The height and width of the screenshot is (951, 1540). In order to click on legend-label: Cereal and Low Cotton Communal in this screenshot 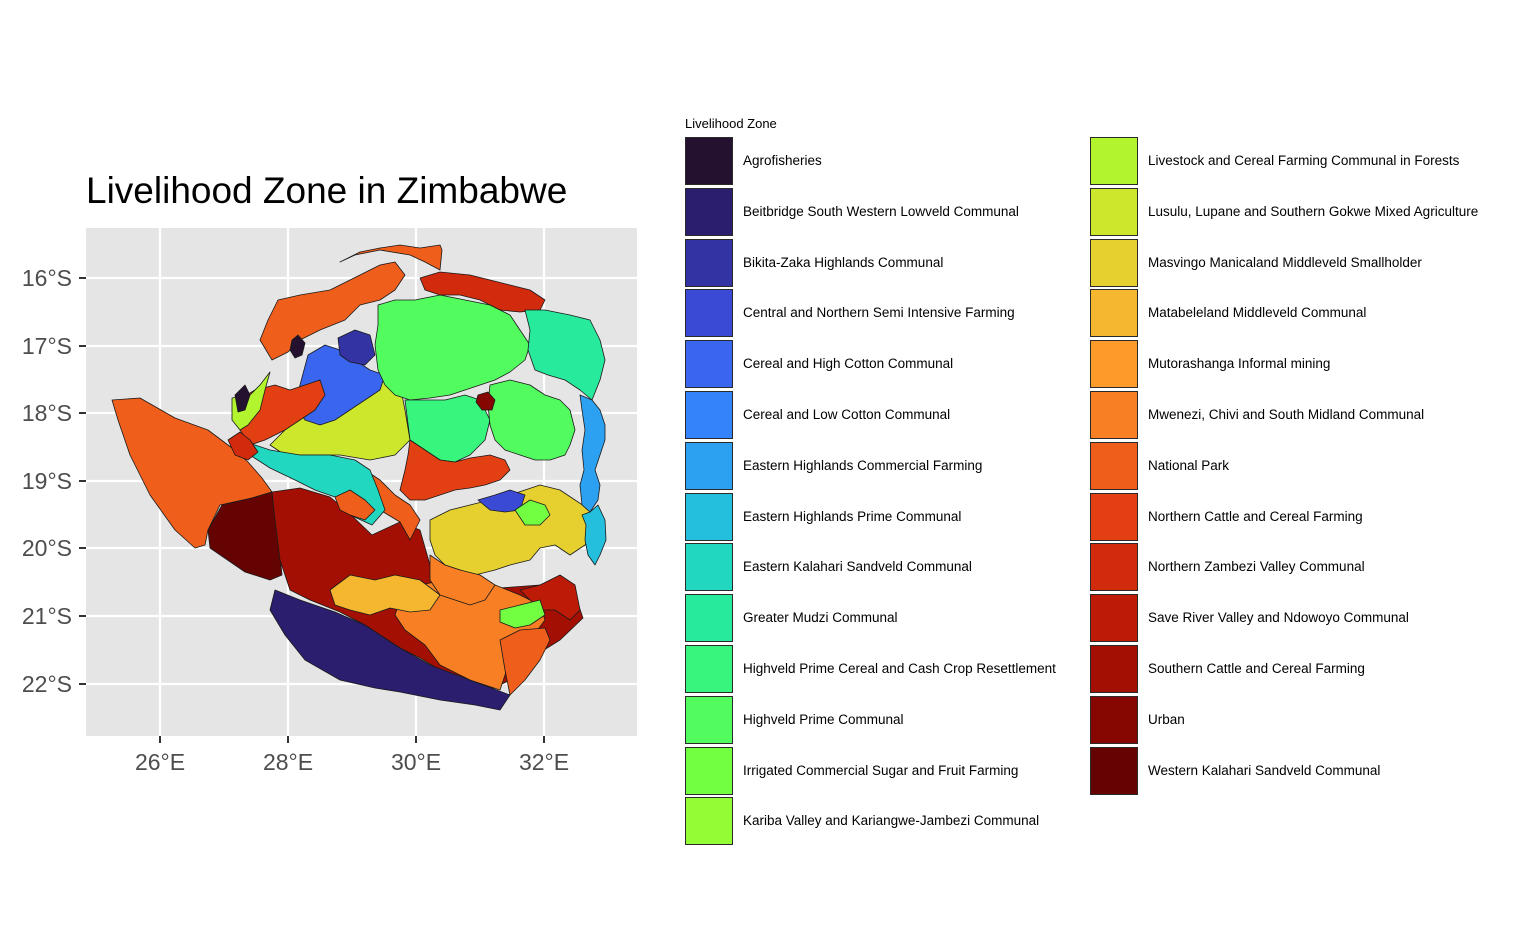, I will do `click(847, 414)`.